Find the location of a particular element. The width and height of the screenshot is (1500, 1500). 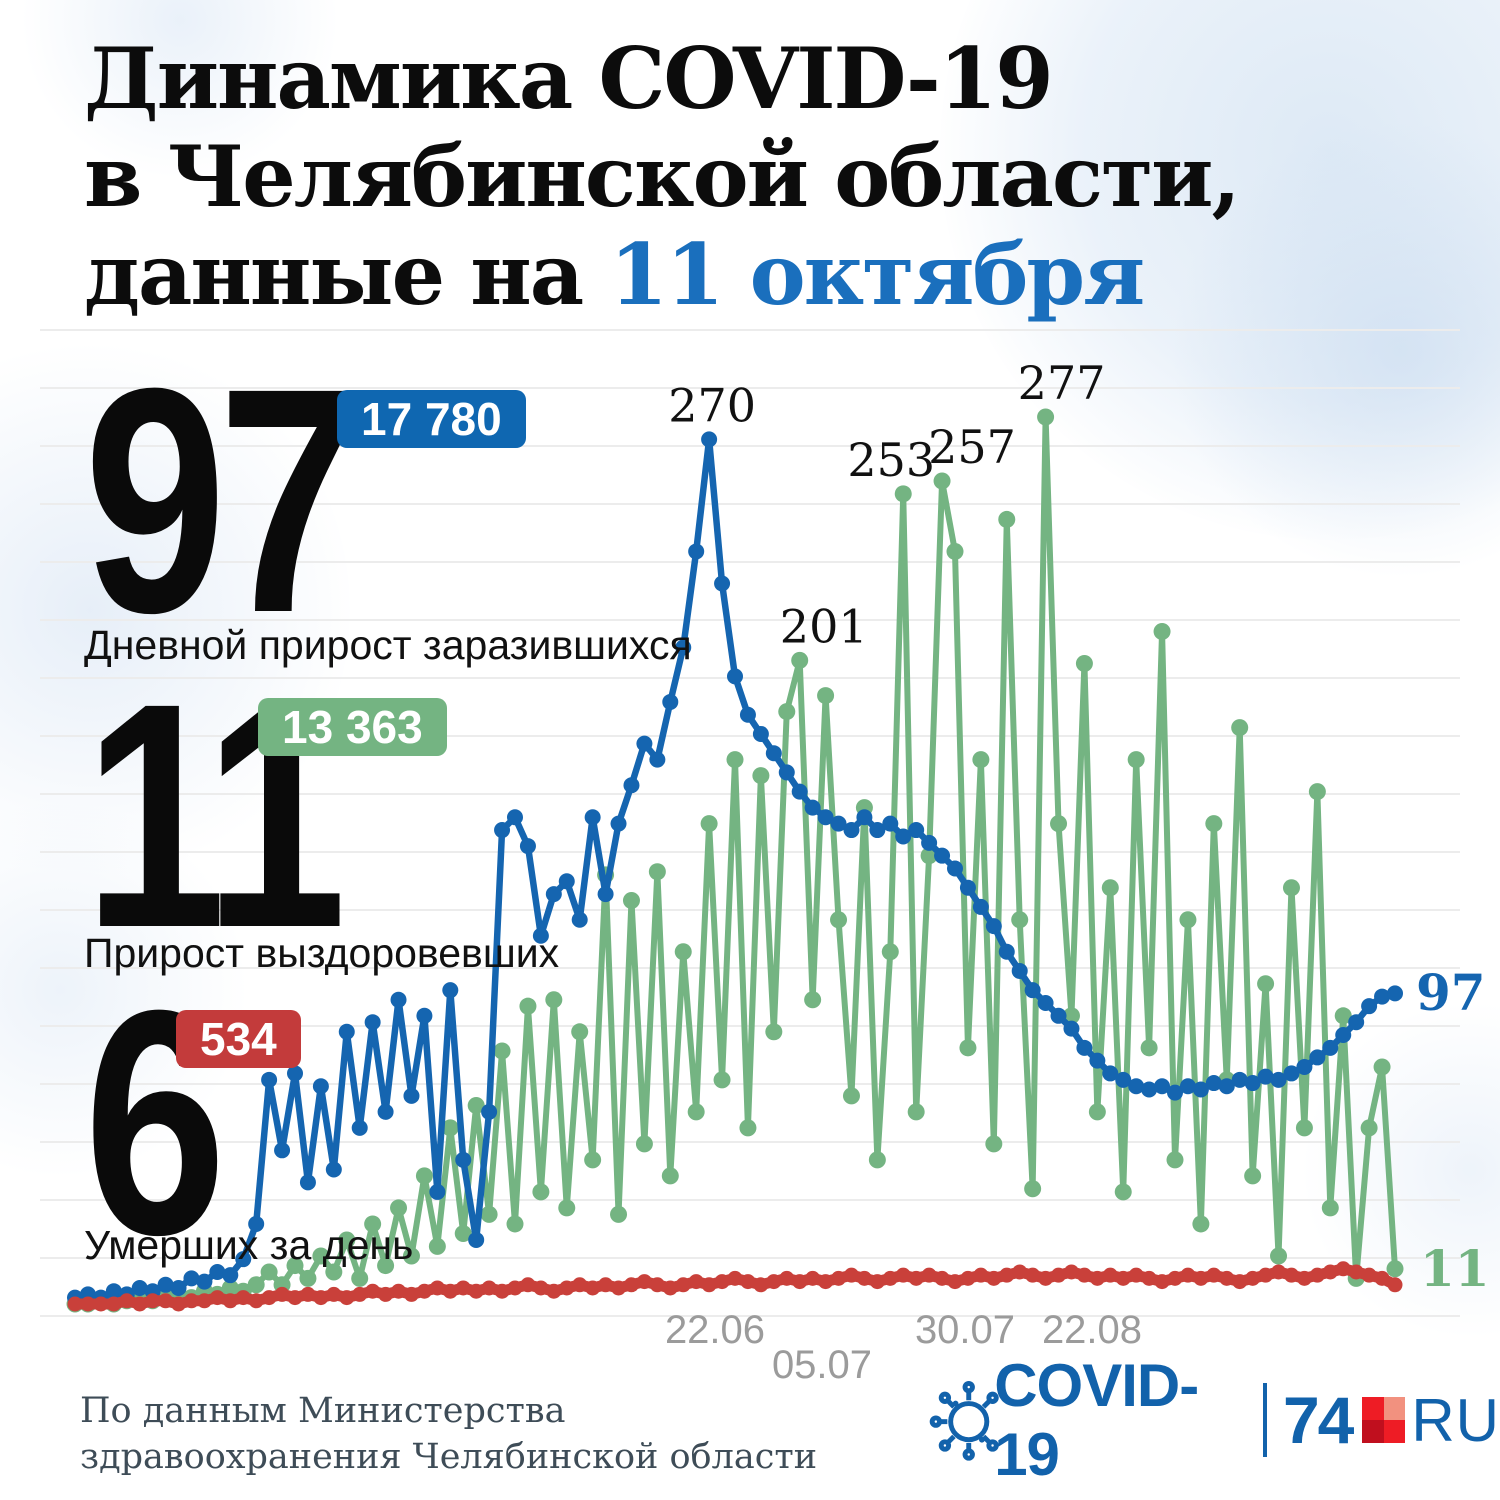

source-note-line-2: здравоохранения Челябинской области is located at coordinates (449, 1457).